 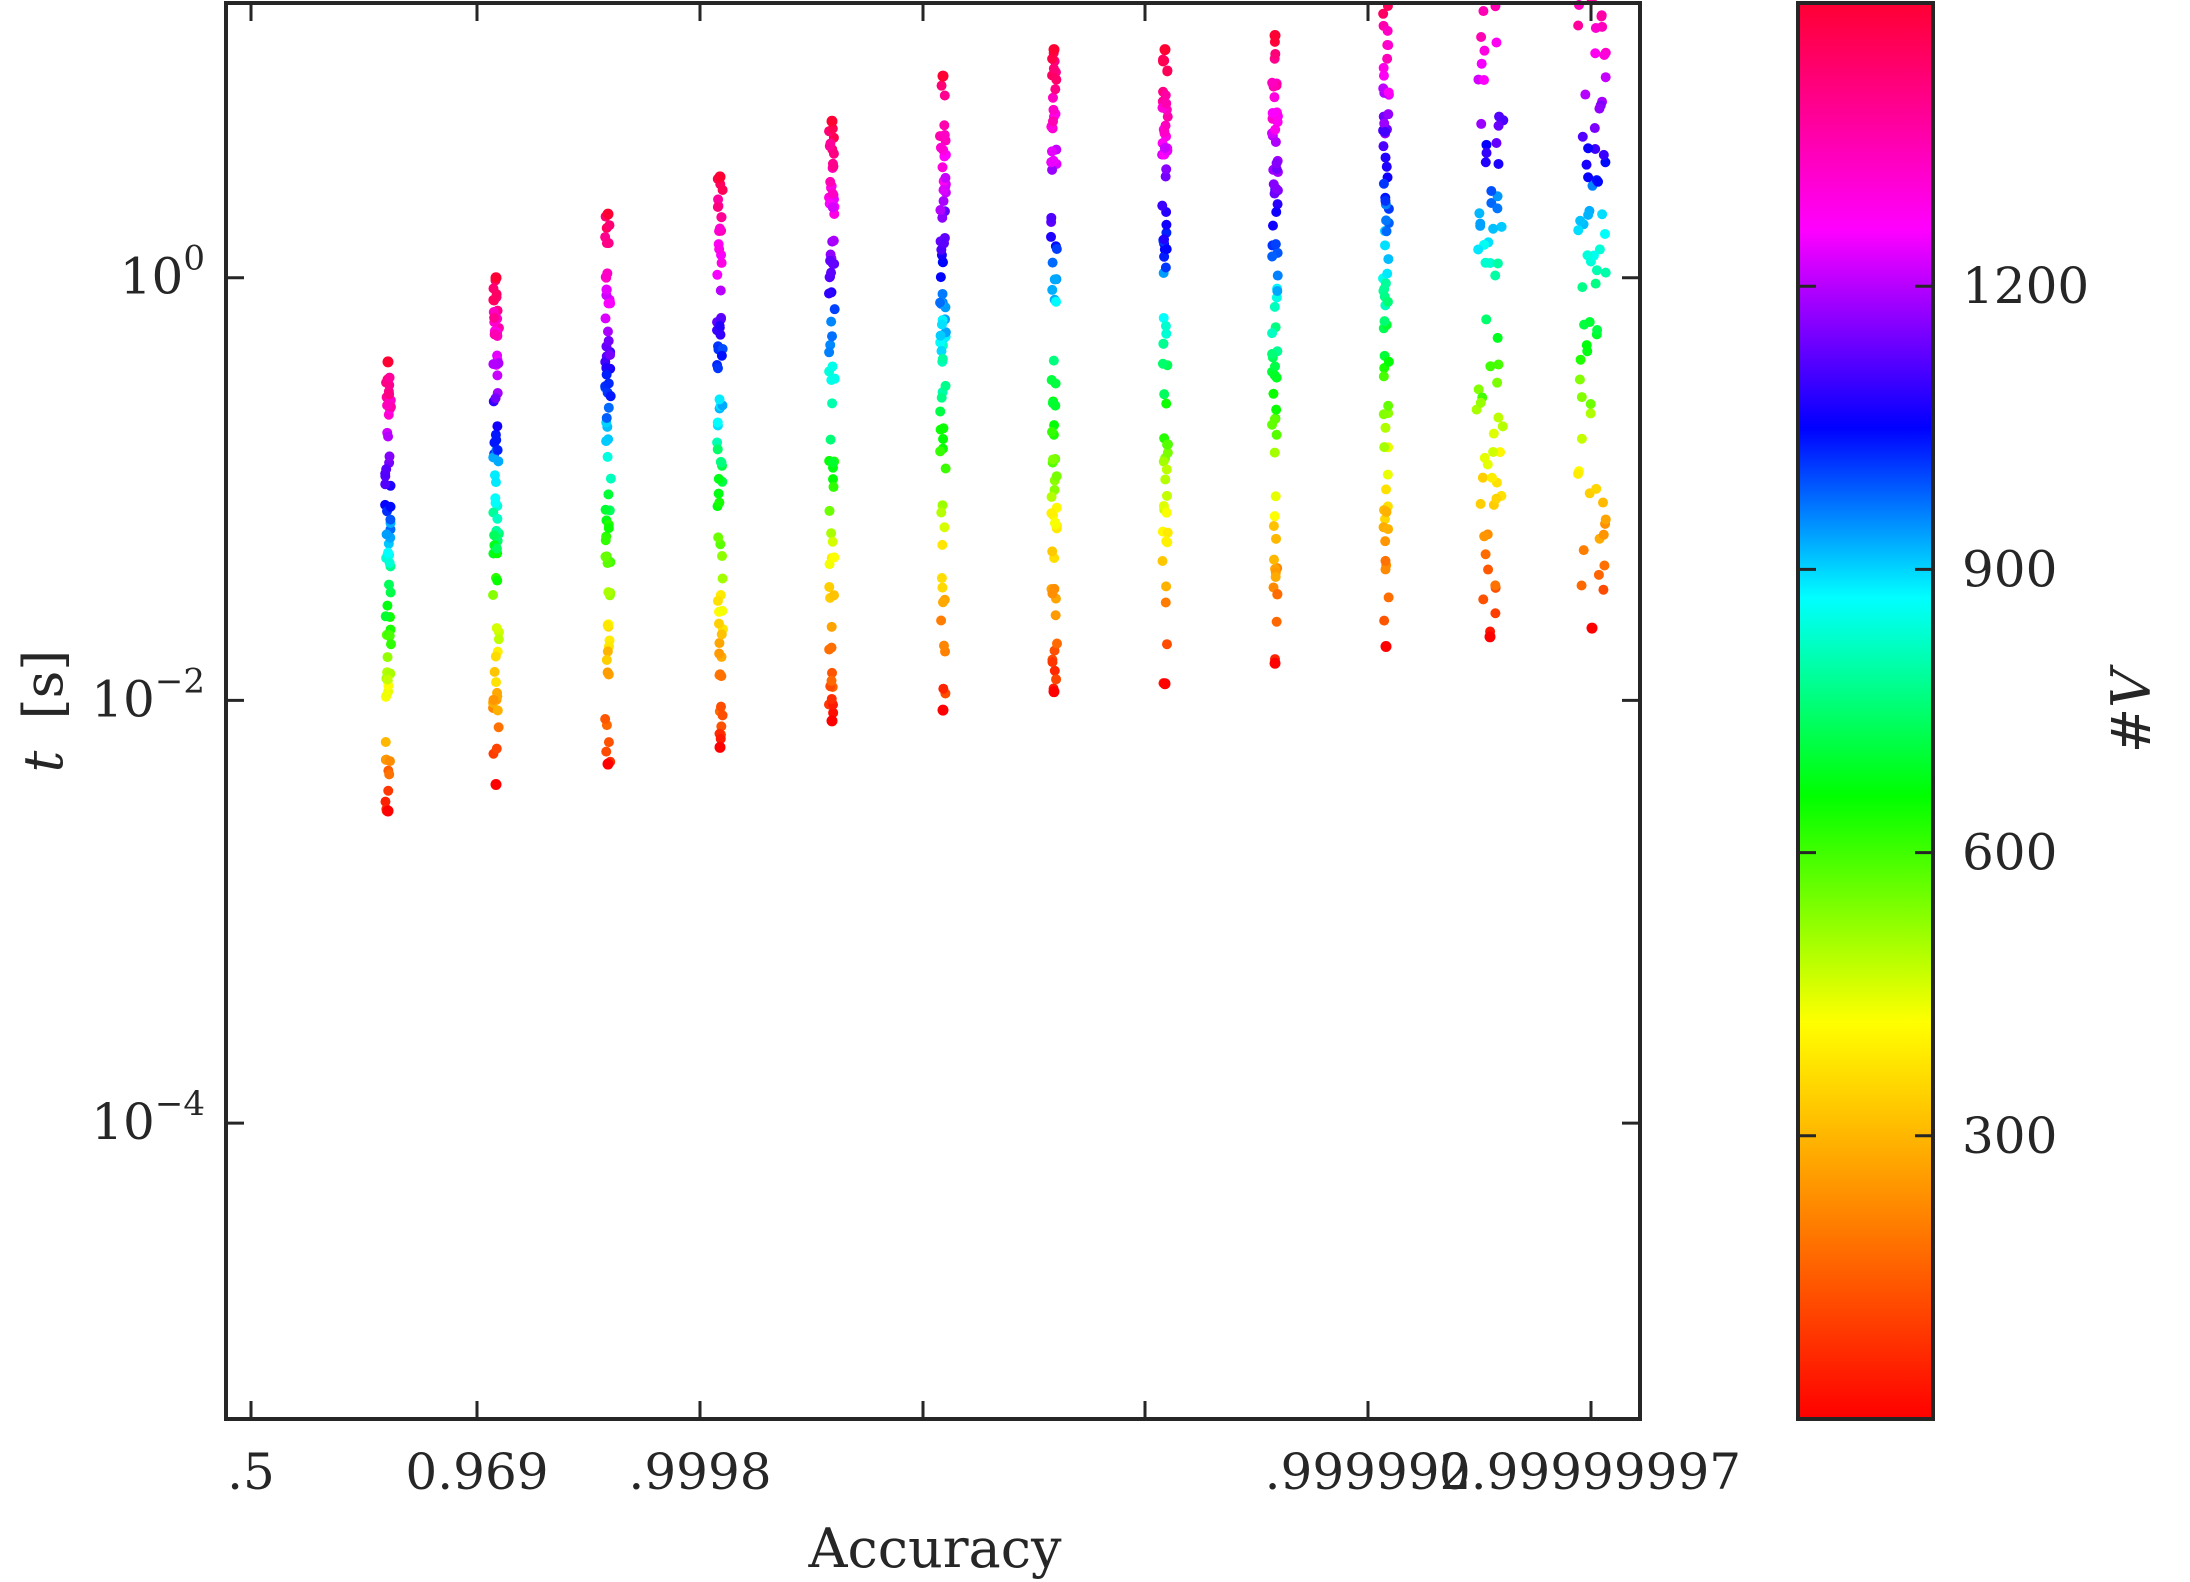 What do you see at coordinates (699, 1472) in the screenshot?
I see `x-tick-label: .9998` at bounding box center [699, 1472].